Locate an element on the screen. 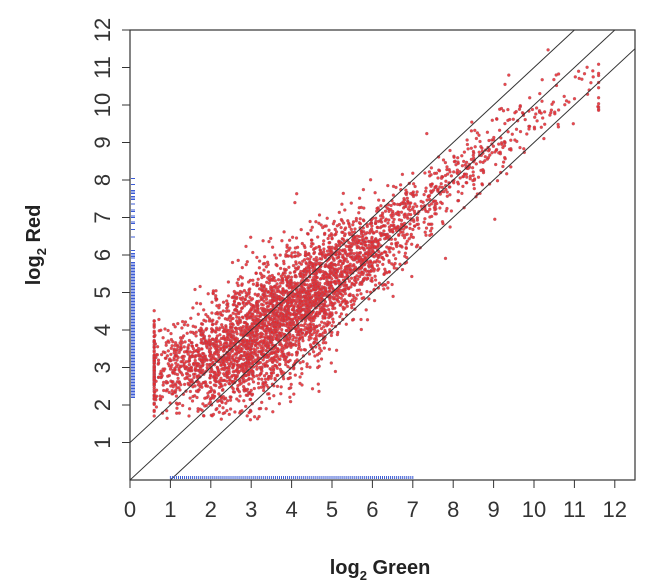  y-tick-label: 12 is located at coordinates (102, 30).